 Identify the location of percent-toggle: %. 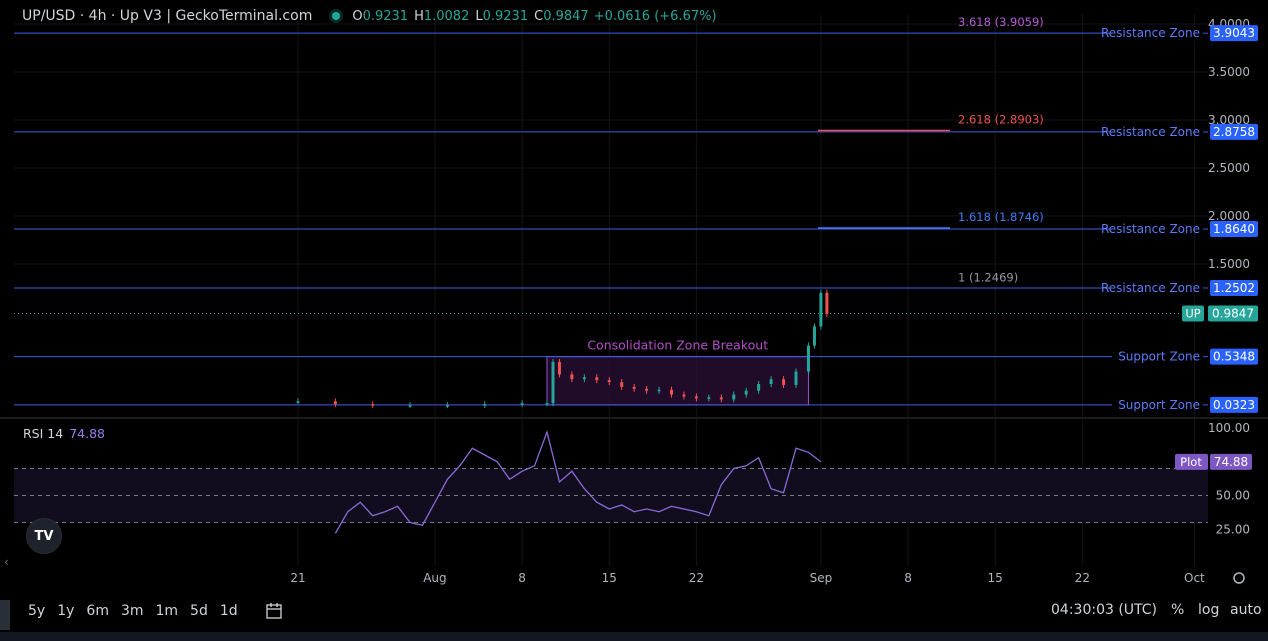
(1178, 610).